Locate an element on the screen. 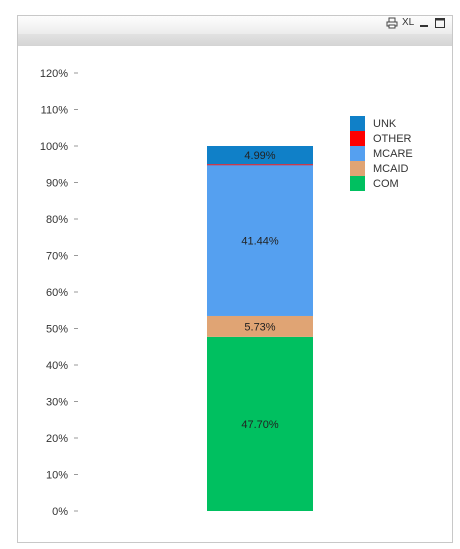 The width and height of the screenshot is (460, 549). y-tick-label: 120% is located at coordinates (54, 74).